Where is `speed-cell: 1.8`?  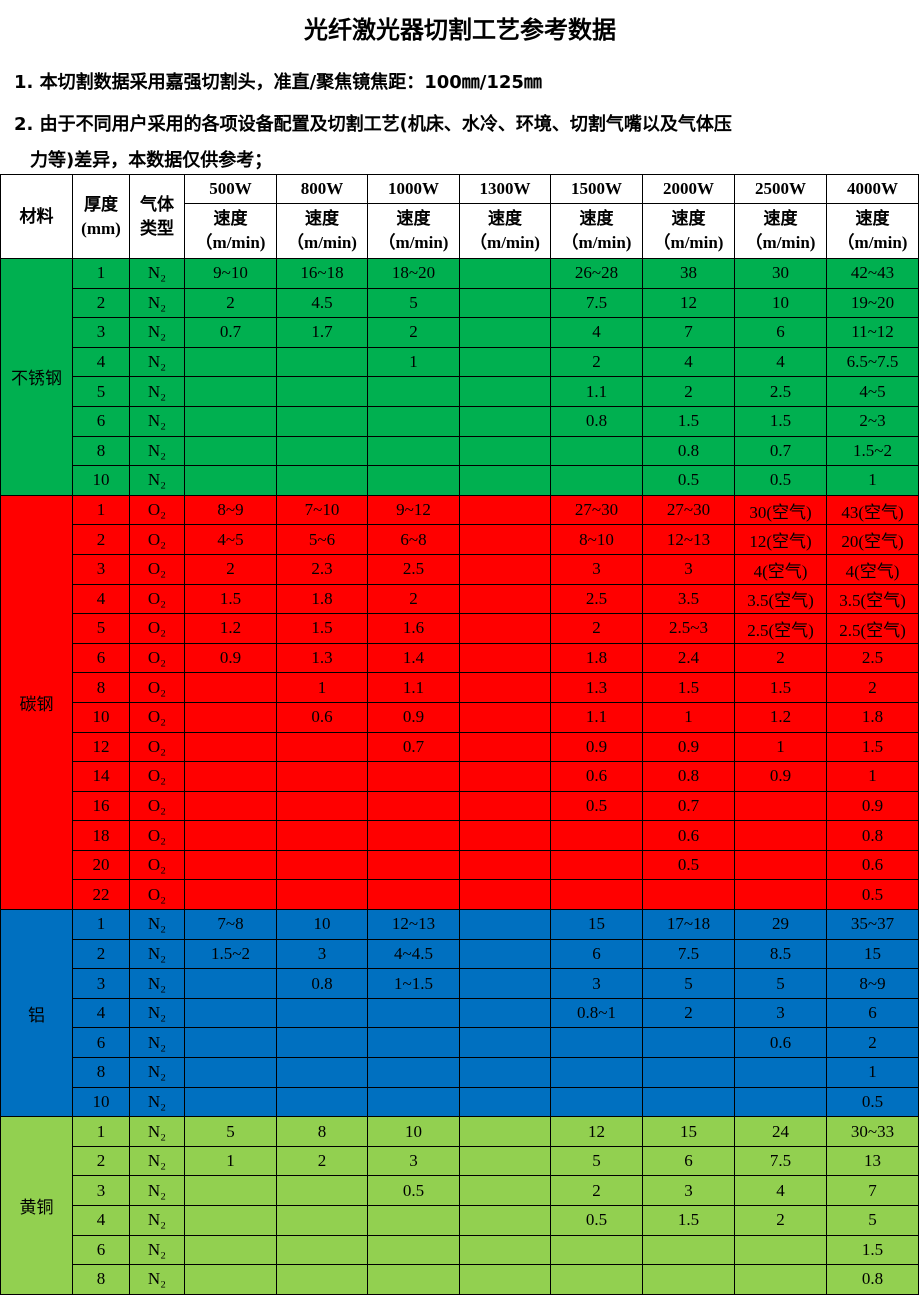 speed-cell: 1.8 is located at coordinates (322, 599).